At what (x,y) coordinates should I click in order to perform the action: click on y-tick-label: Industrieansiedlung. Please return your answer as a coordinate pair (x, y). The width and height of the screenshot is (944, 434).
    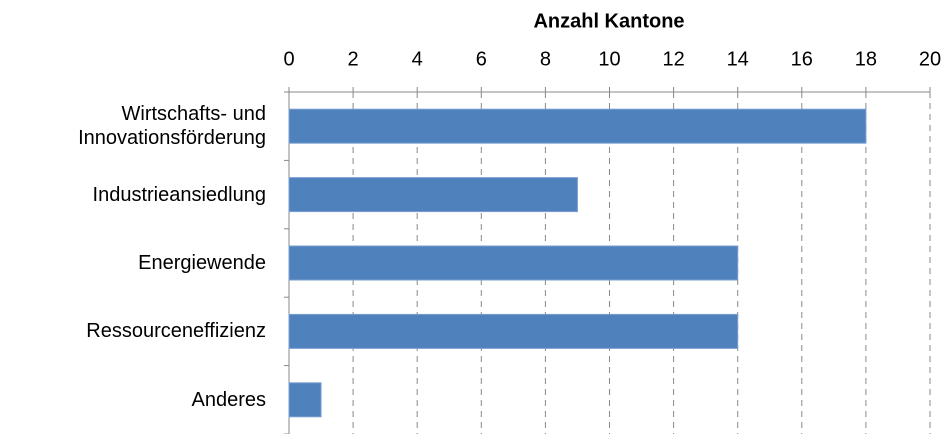
    Looking at the image, I should click on (179, 194).